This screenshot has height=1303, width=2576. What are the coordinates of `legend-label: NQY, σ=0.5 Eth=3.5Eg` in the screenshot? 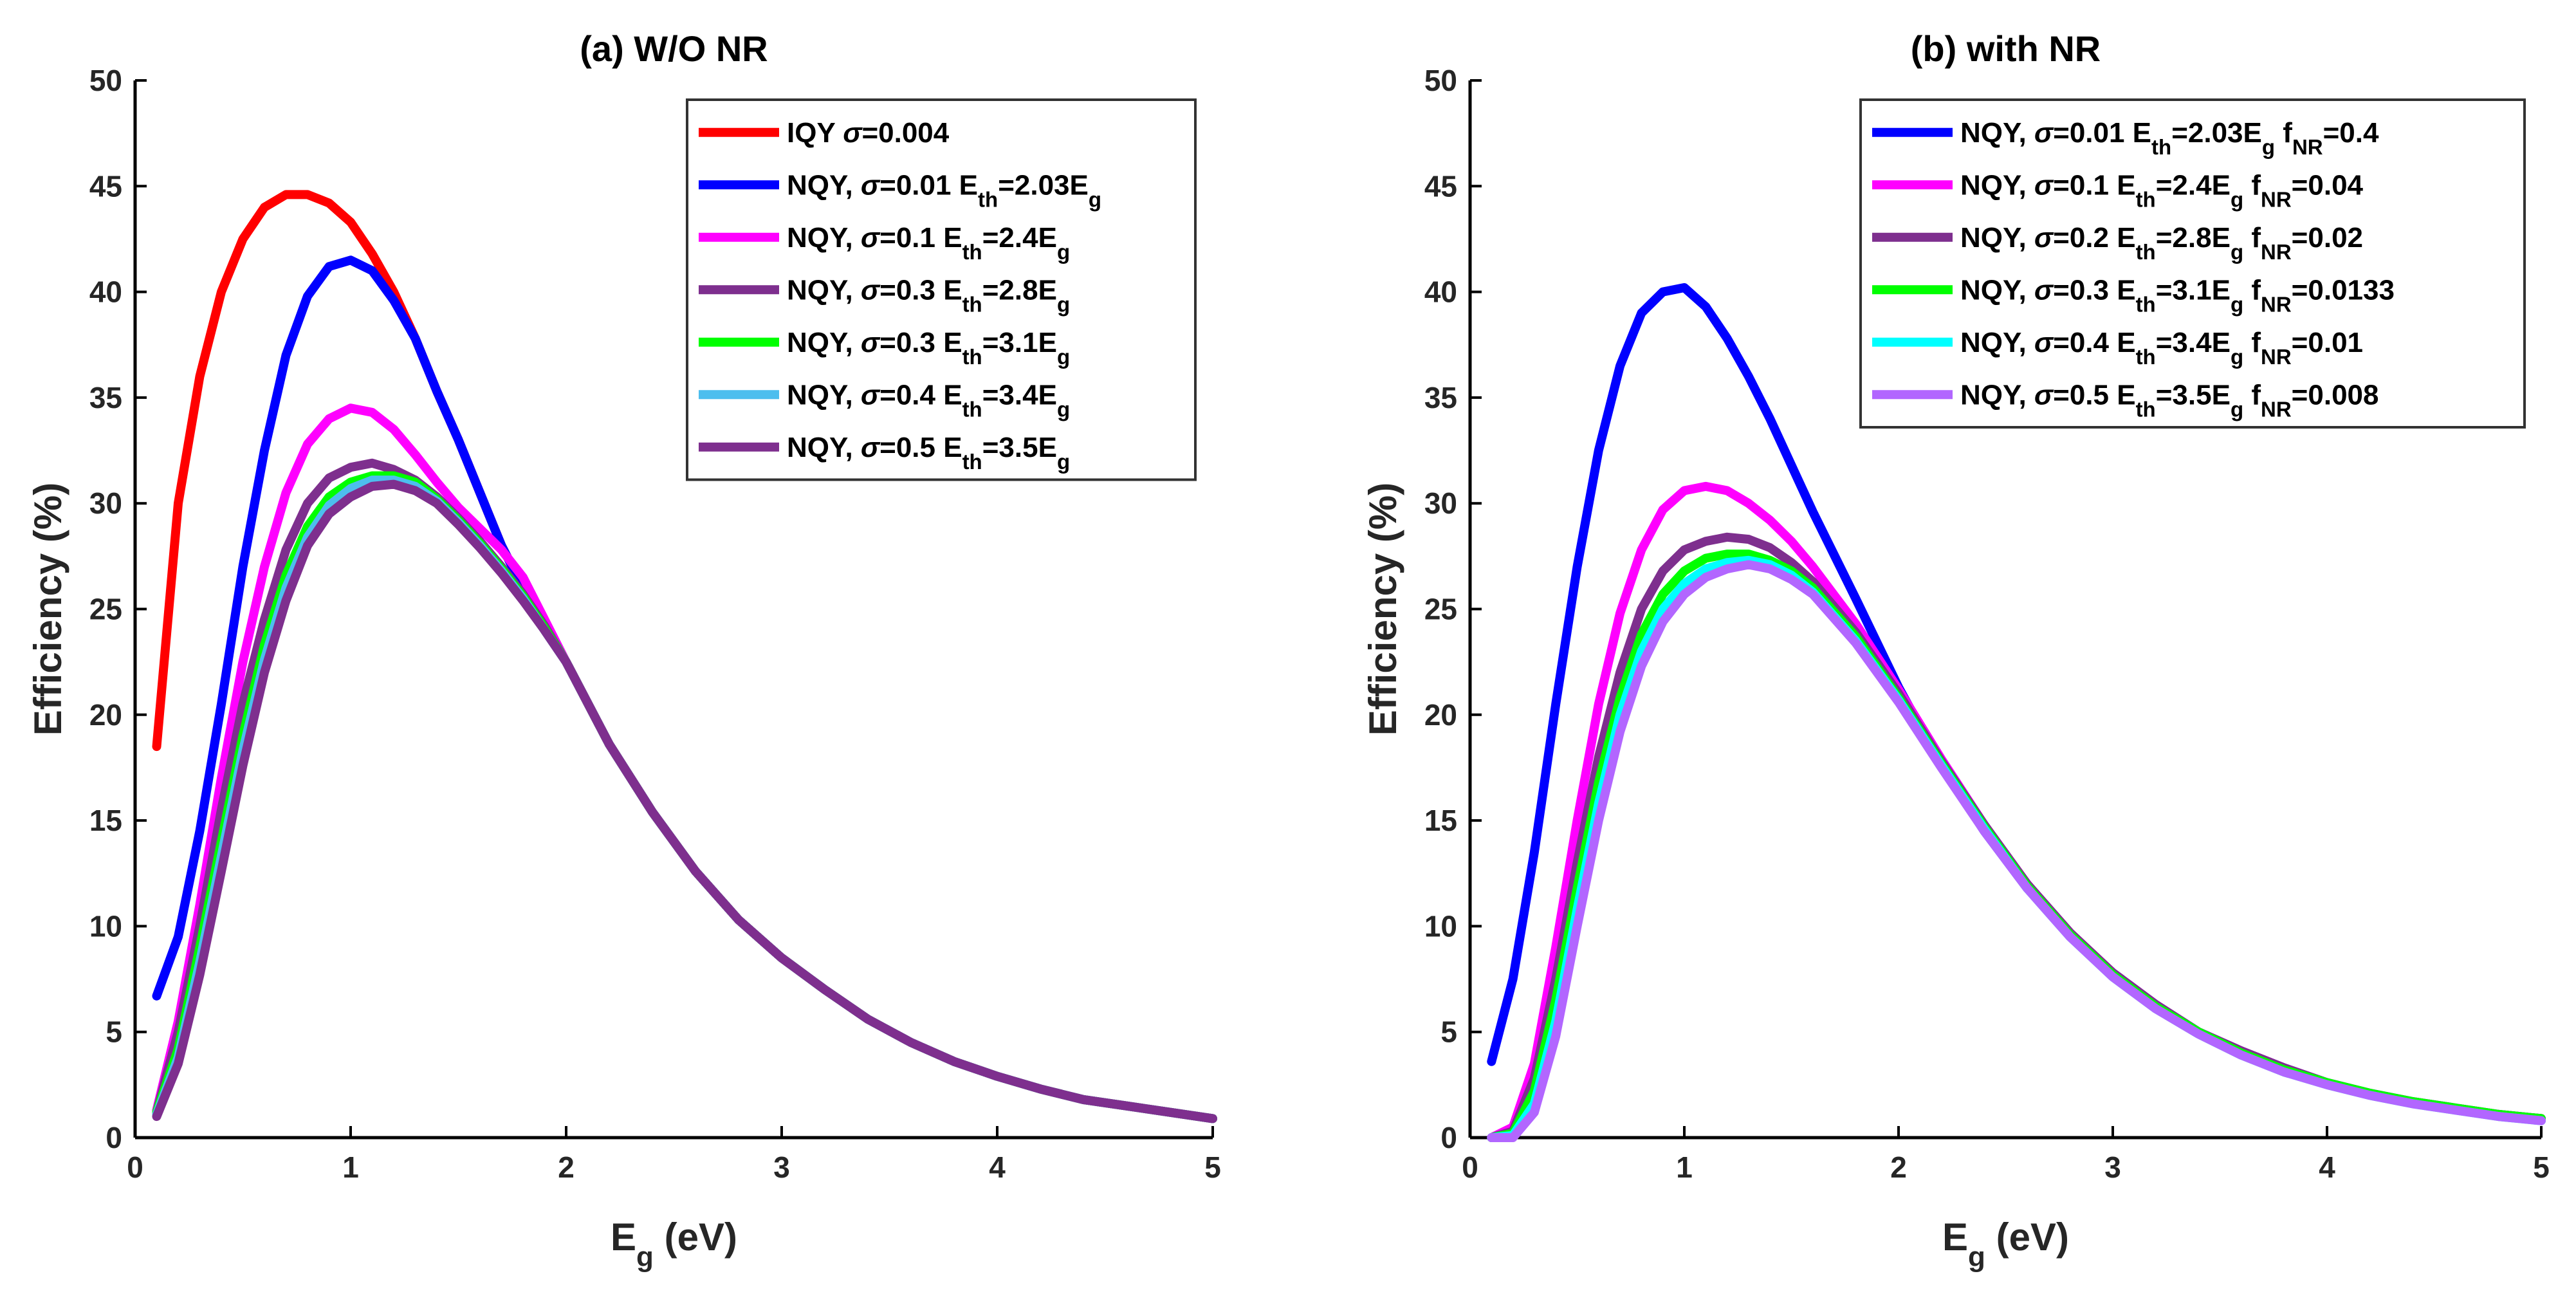 It's located at (928, 453).